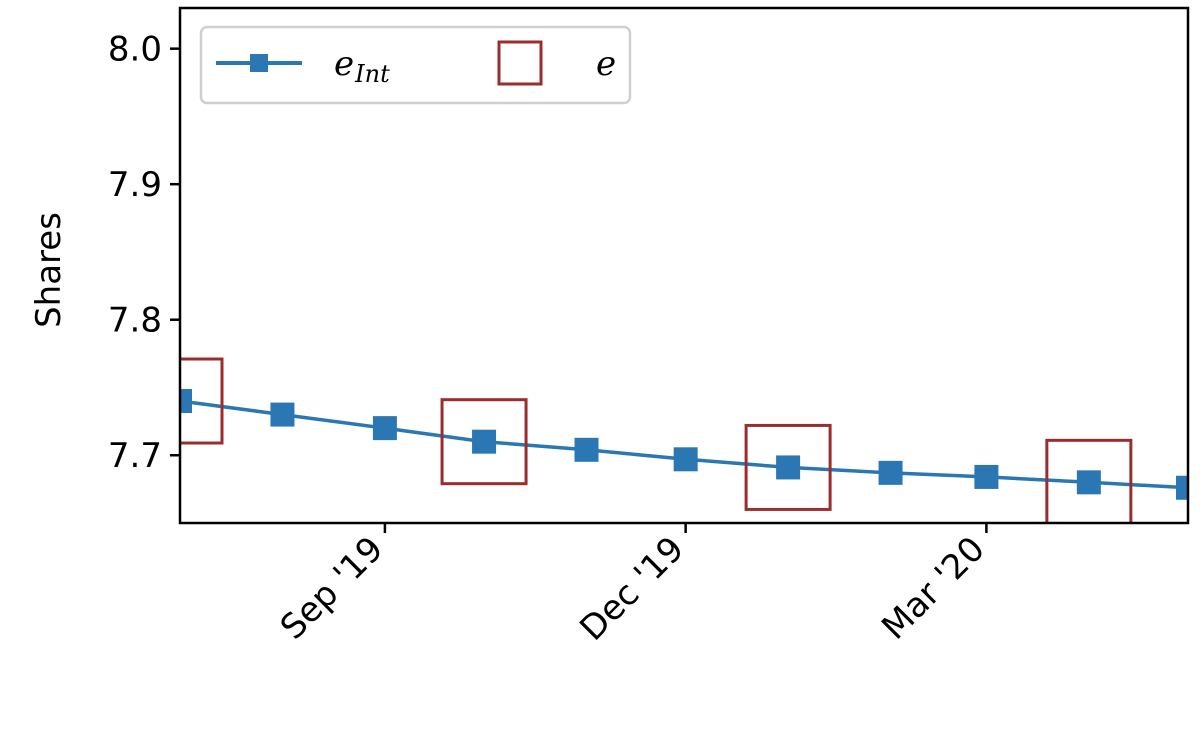 The width and height of the screenshot is (1200, 750). What do you see at coordinates (415, 65) in the screenshot?
I see `legend: eInt e` at bounding box center [415, 65].